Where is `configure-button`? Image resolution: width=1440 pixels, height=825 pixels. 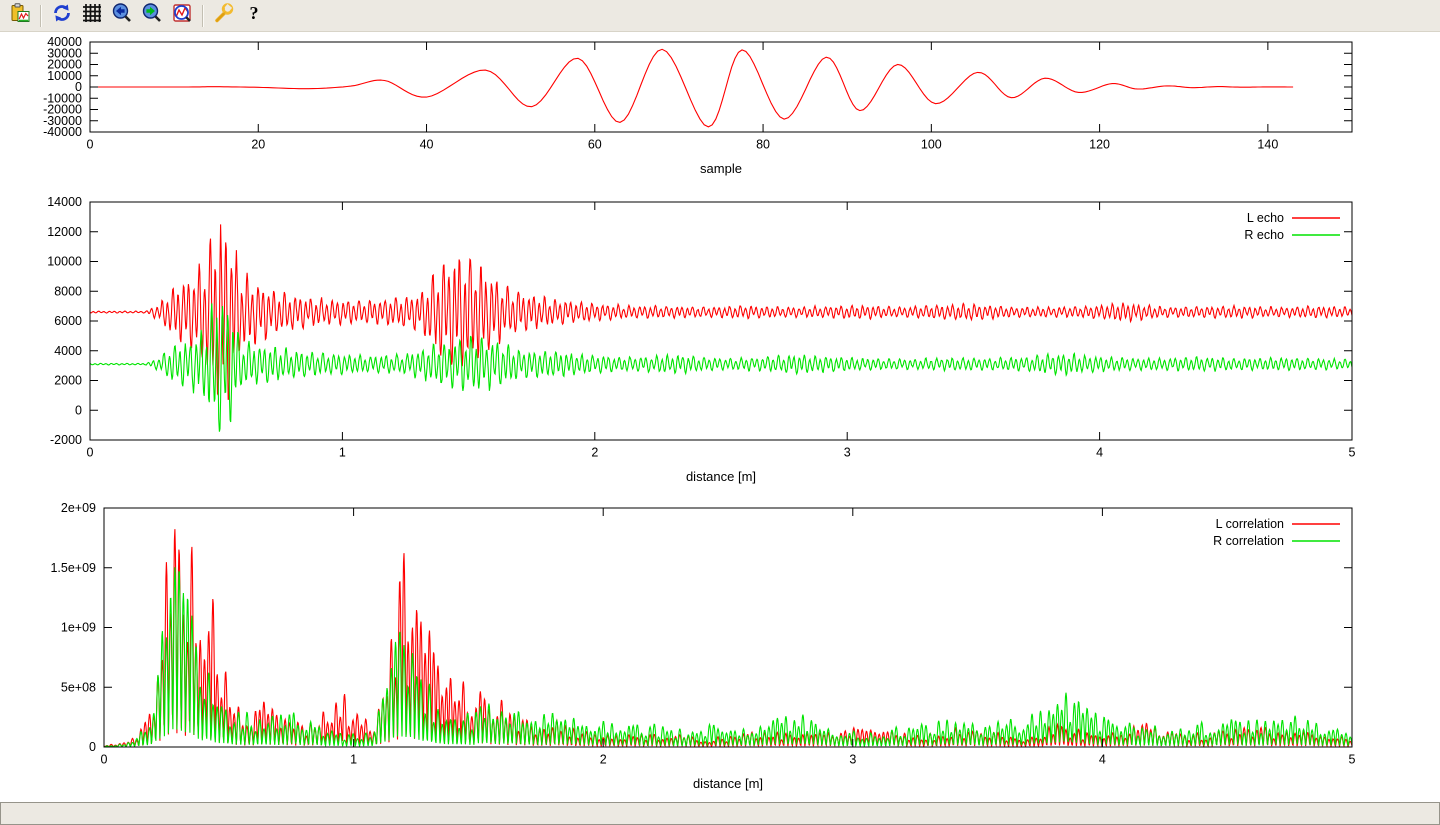
configure-button is located at coordinates (224, 16).